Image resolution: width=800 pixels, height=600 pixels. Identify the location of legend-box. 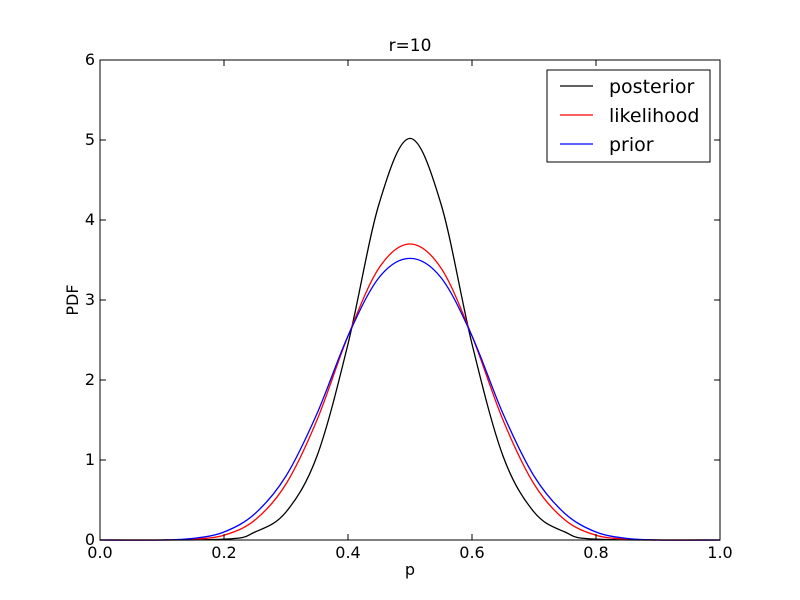
(628, 116).